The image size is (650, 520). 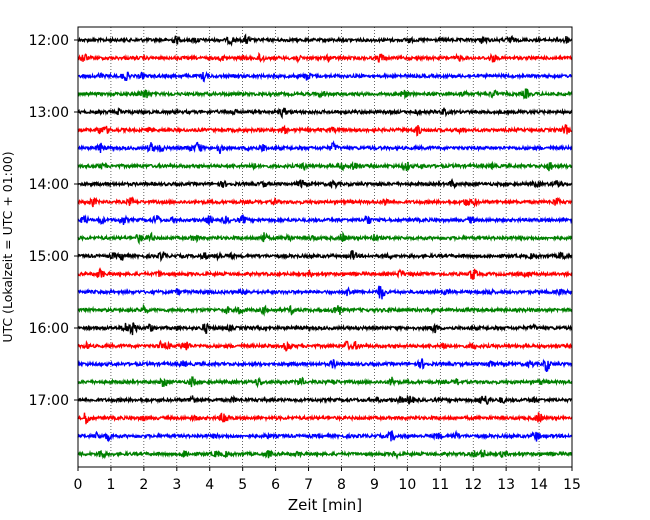 What do you see at coordinates (7, 246) in the screenshot?
I see `y-axis-label: UTC (Lokalzeit = UTC + 01:00)` at bounding box center [7, 246].